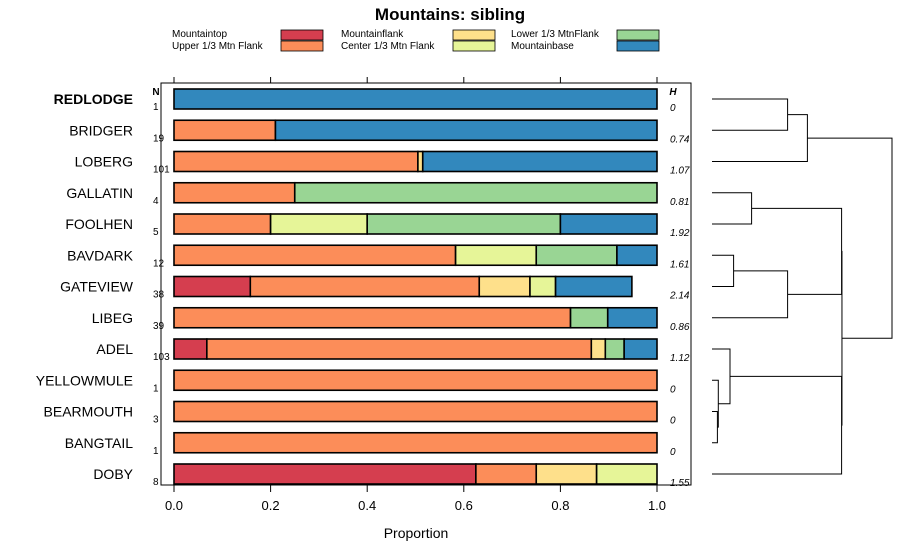 The height and width of the screenshot is (560, 900). I want to click on n-value: 5, so click(156, 232).